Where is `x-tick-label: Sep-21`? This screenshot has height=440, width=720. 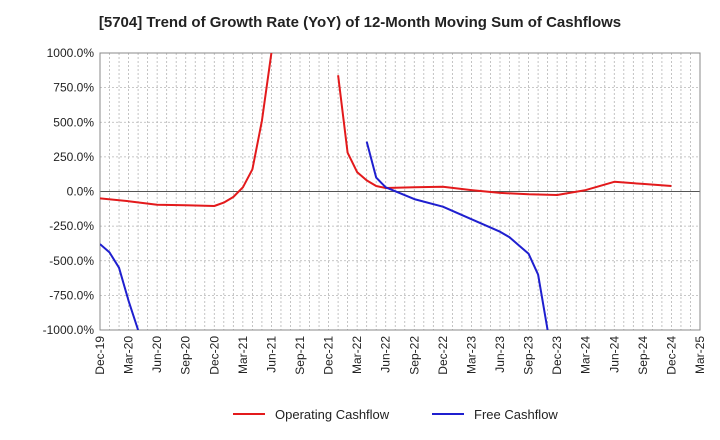 x-tick-label: Sep-21 is located at coordinates (300, 355).